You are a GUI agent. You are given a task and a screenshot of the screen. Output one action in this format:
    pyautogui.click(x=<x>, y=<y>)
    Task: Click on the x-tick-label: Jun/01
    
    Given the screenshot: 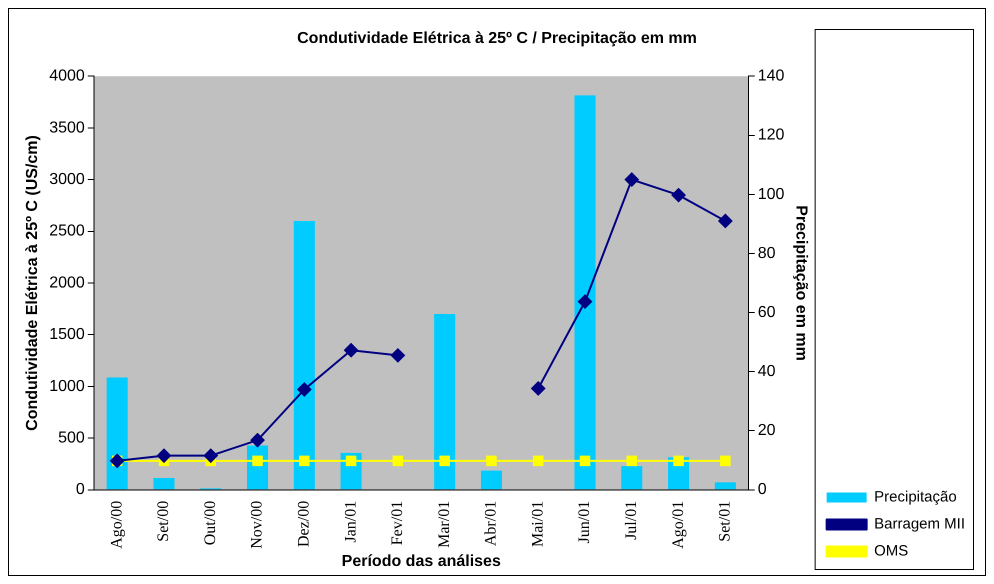 What is the action you would take?
    pyautogui.click(x=585, y=522)
    